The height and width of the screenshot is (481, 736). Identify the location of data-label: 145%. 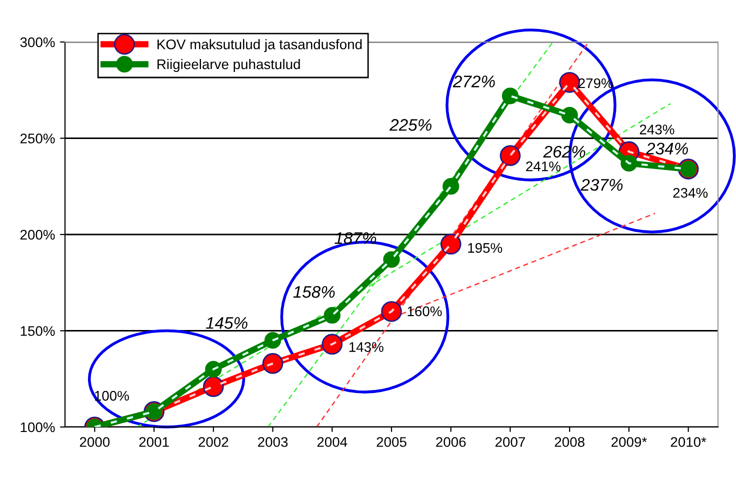
(227, 323).